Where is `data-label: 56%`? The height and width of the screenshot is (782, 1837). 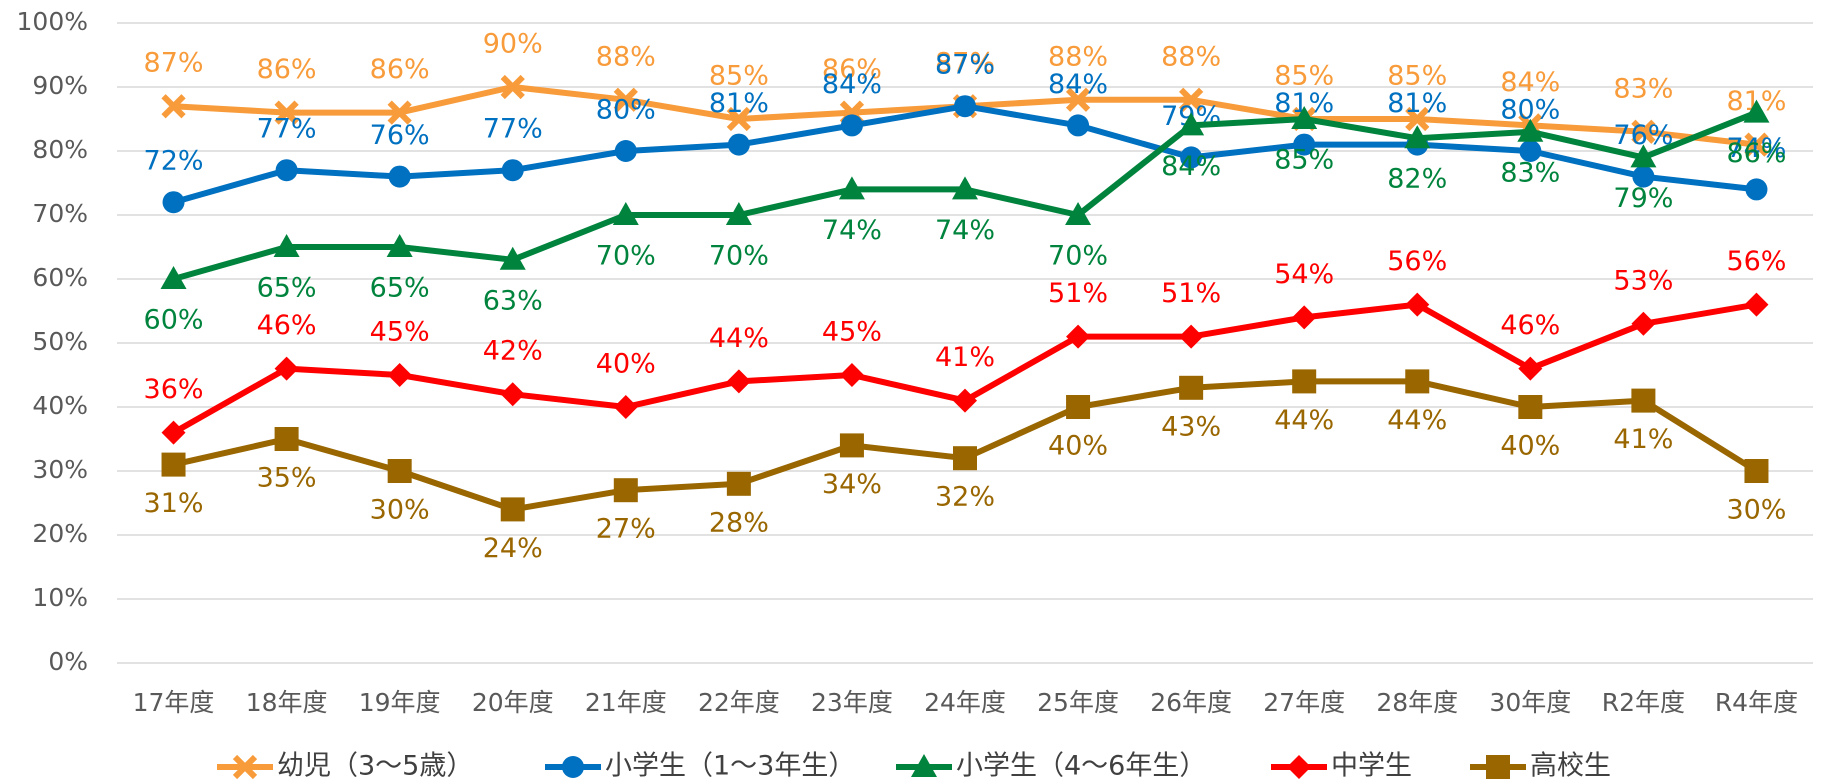 data-label: 56% is located at coordinates (1417, 261).